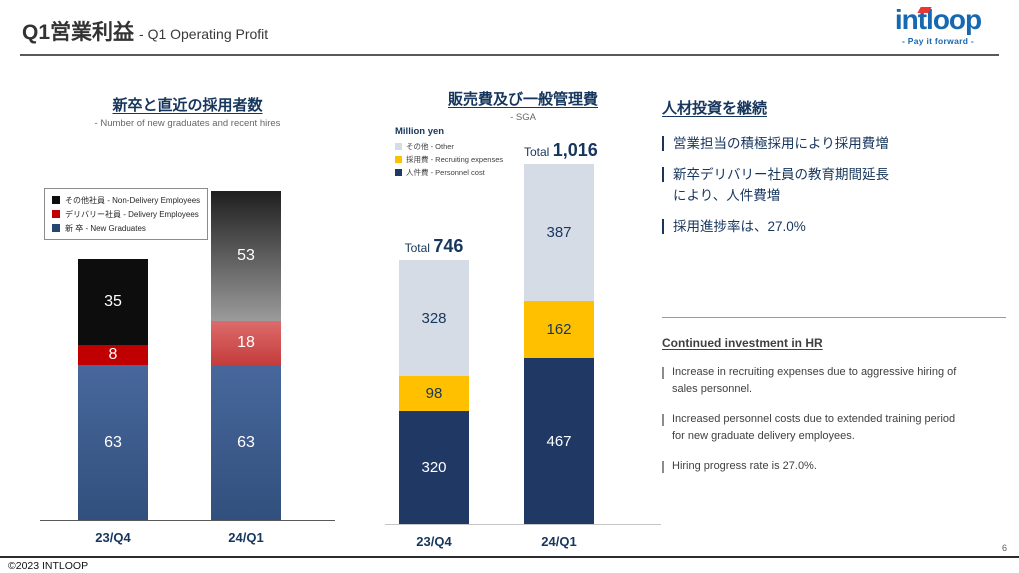  What do you see at coordinates (448, 246) in the screenshot?
I see `total-value: 746` at bounding box center [448, 246].